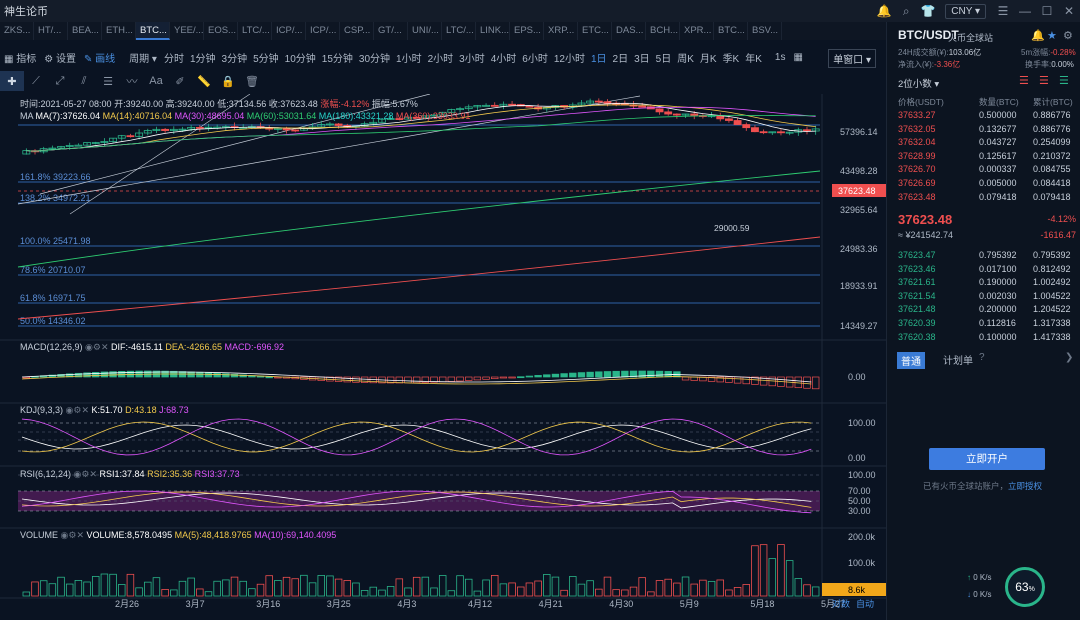 The height and width of the screenshot is (620, 1080). Describe the element at coordinates (143, 59) in the screenshot. I see `period-label: 周期 ▾` at that location.